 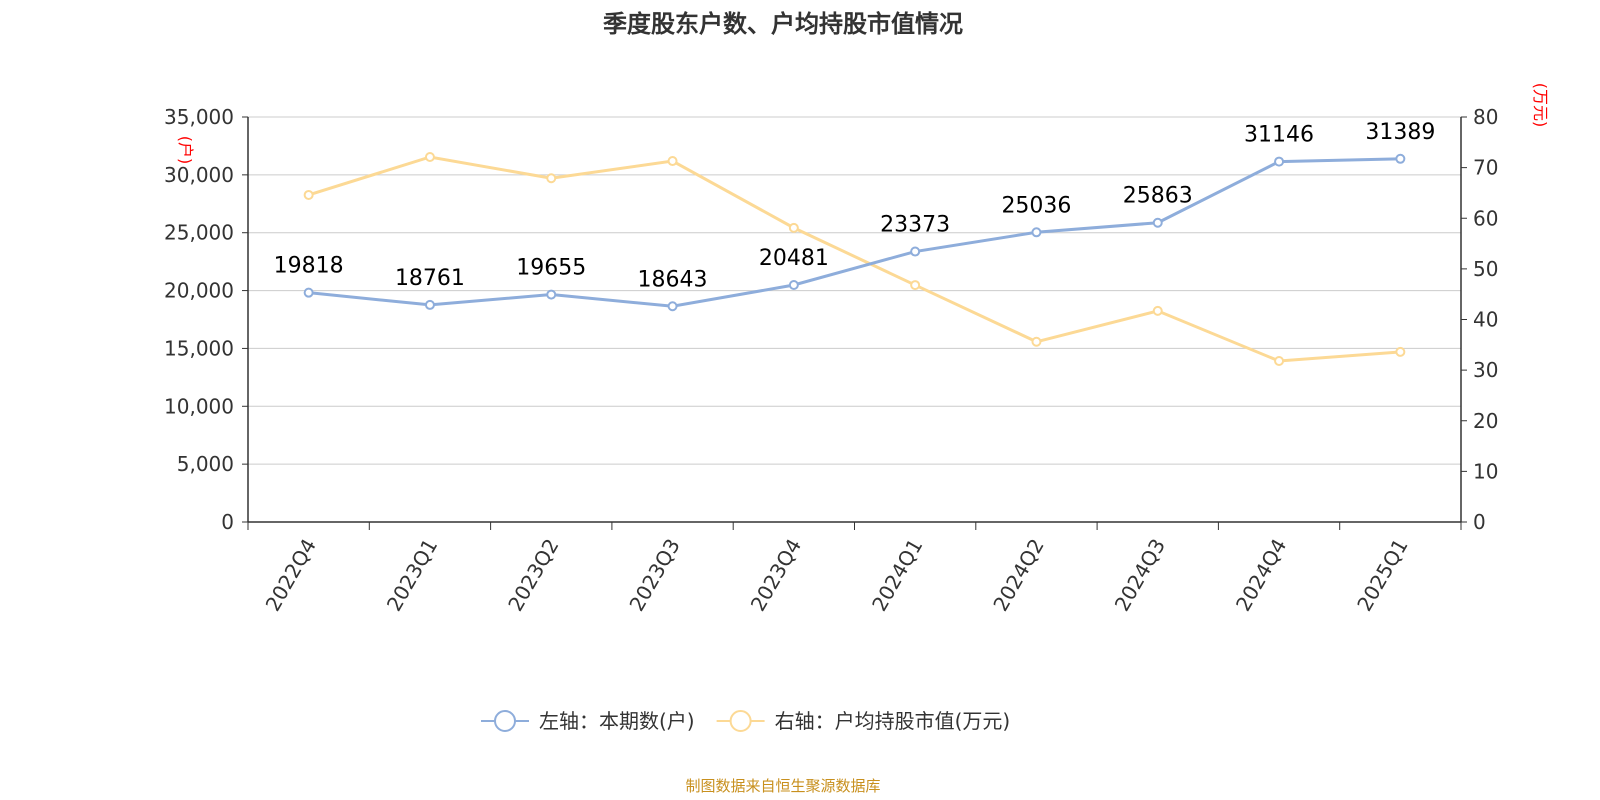 I want to click on data-label: 18643, so click(x=673, y=279).